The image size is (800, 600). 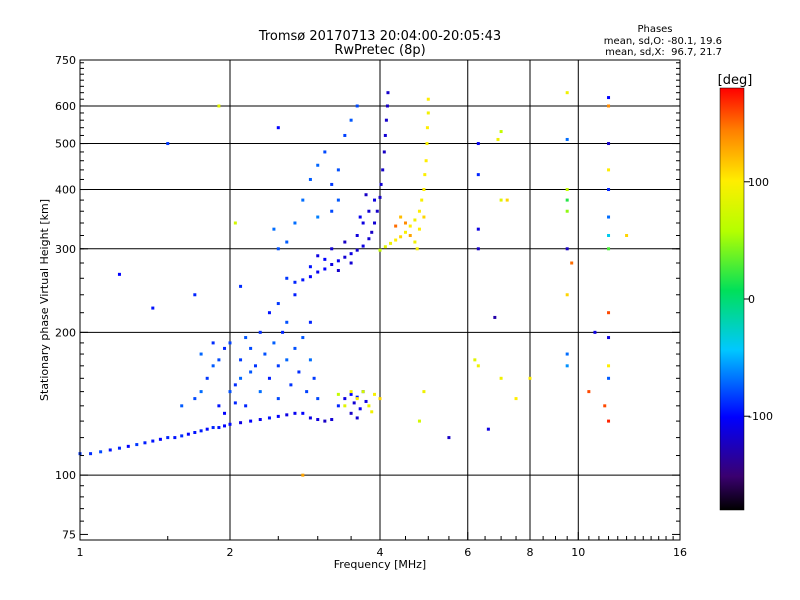 I want to click on colorbar-label: [deg], so click(x=735, y=80).